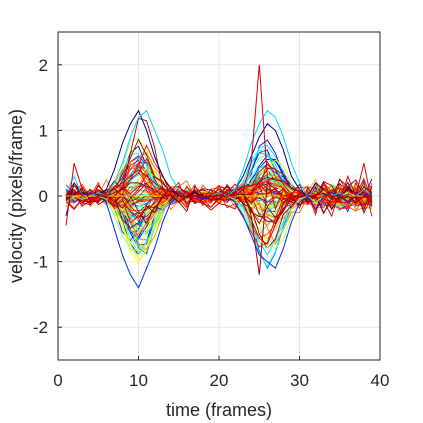 The image size is (423, 423). I want to click on x-axis-ticks: 0 10 20 30 40, so click(221, 373).